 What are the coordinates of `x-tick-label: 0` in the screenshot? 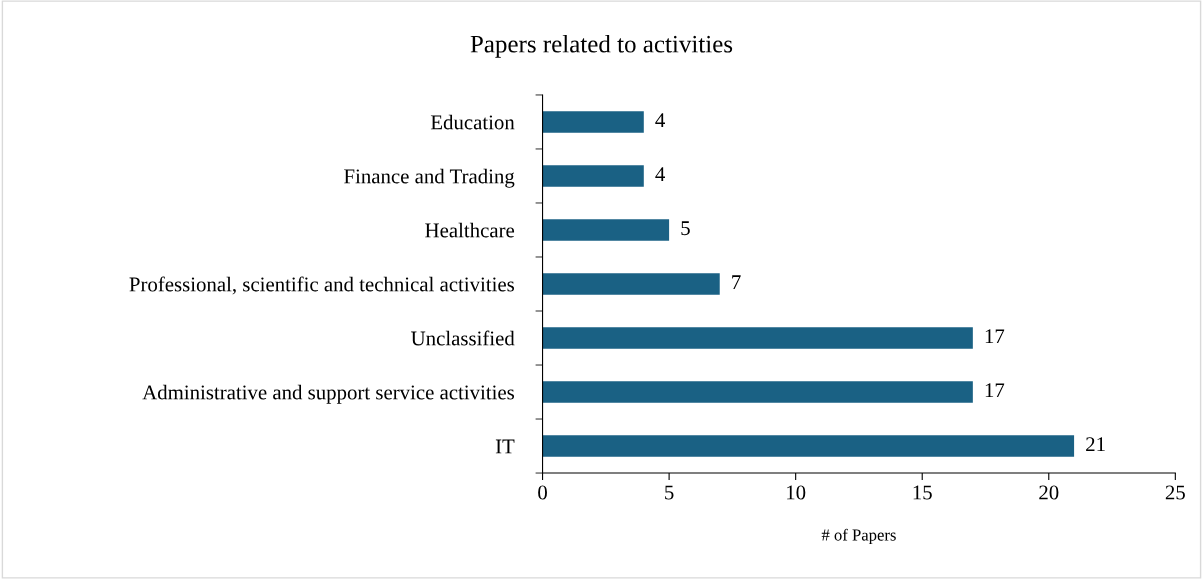 It's located at (542, 492).